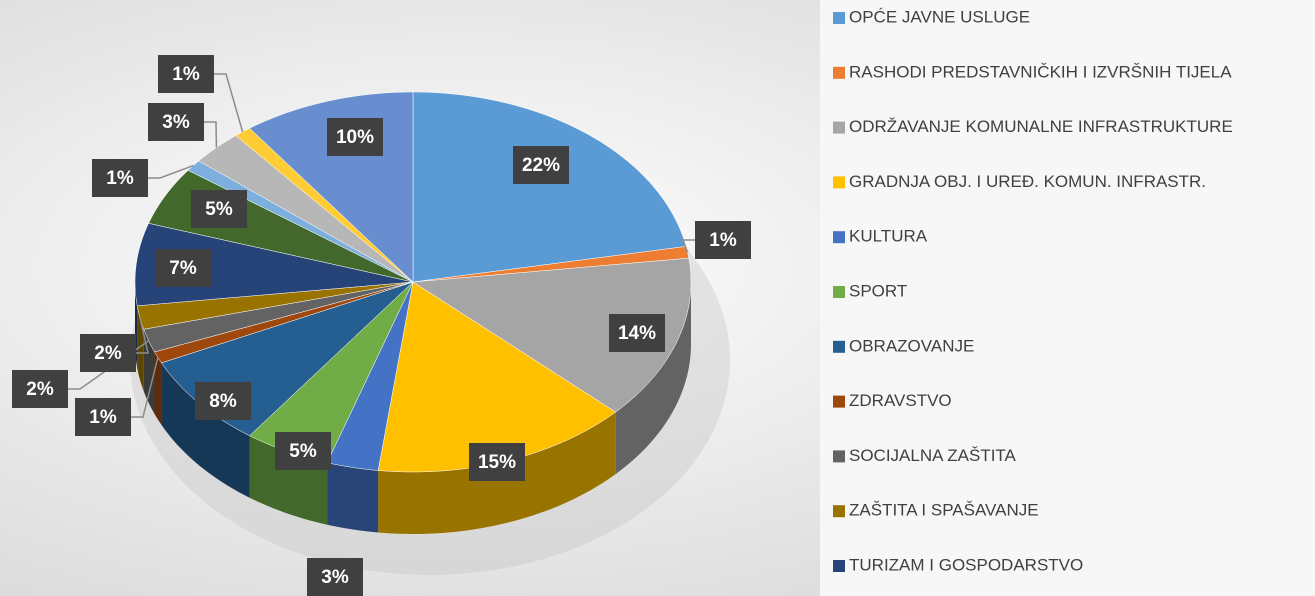  What do you see at coordinates (911, 345) in the screenshot?
I see `legend-label: OBRAZOVANJE` at bounding box center [911, 345].